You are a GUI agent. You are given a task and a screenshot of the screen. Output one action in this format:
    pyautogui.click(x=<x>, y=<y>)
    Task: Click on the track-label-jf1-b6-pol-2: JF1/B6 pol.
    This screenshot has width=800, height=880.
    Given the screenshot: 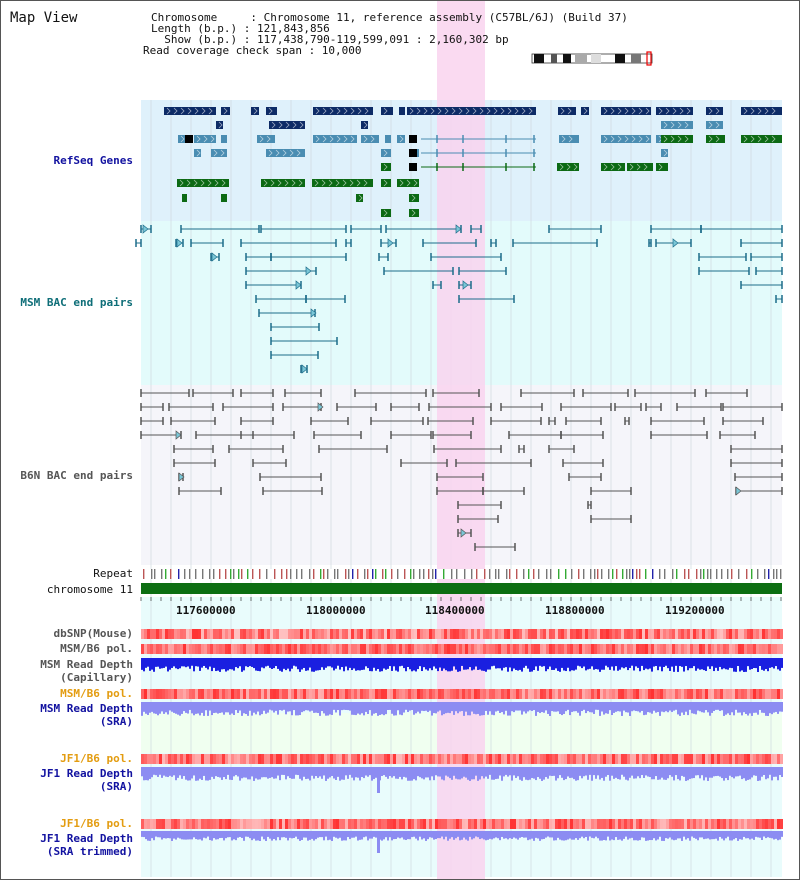 What is the action you would take?
    pyautogui.click(x=96, y=823)
    